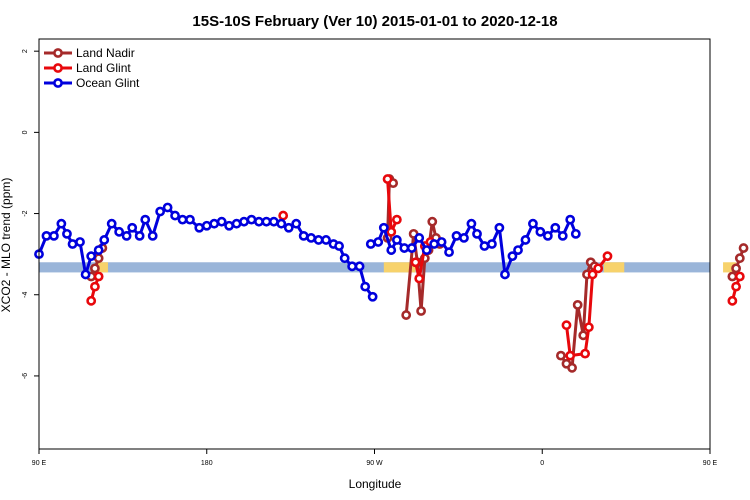 This screenshot has width=750, height=500. I want to click on y-tick-label: -4, so click(25, 295).